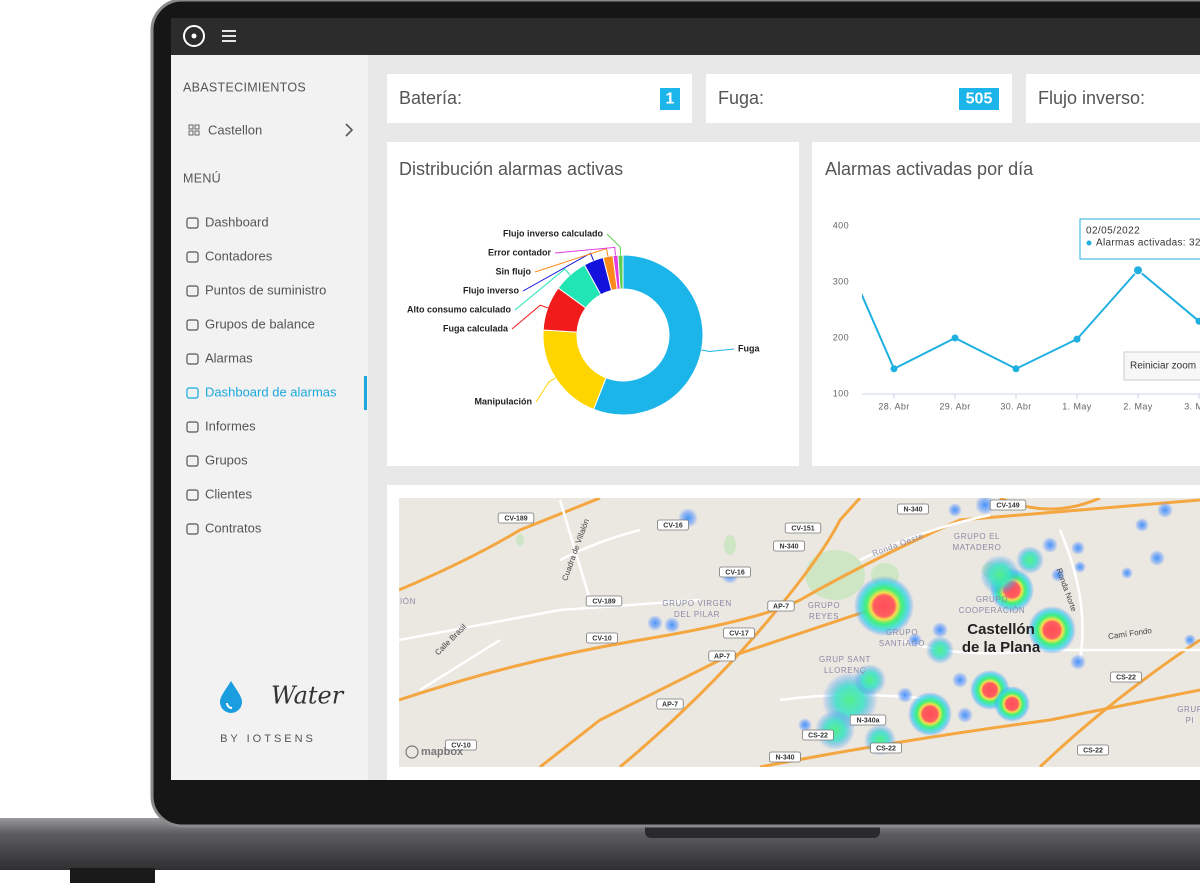  Describe the element at coordinates (229, 36) in the screenshot. I see `menu-toggle` at that location.